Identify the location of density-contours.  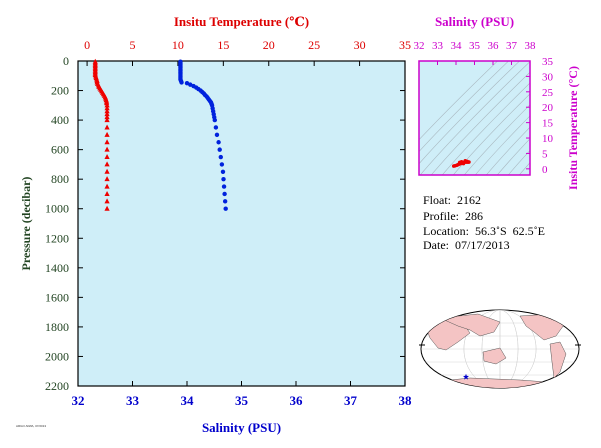
(474, 118).